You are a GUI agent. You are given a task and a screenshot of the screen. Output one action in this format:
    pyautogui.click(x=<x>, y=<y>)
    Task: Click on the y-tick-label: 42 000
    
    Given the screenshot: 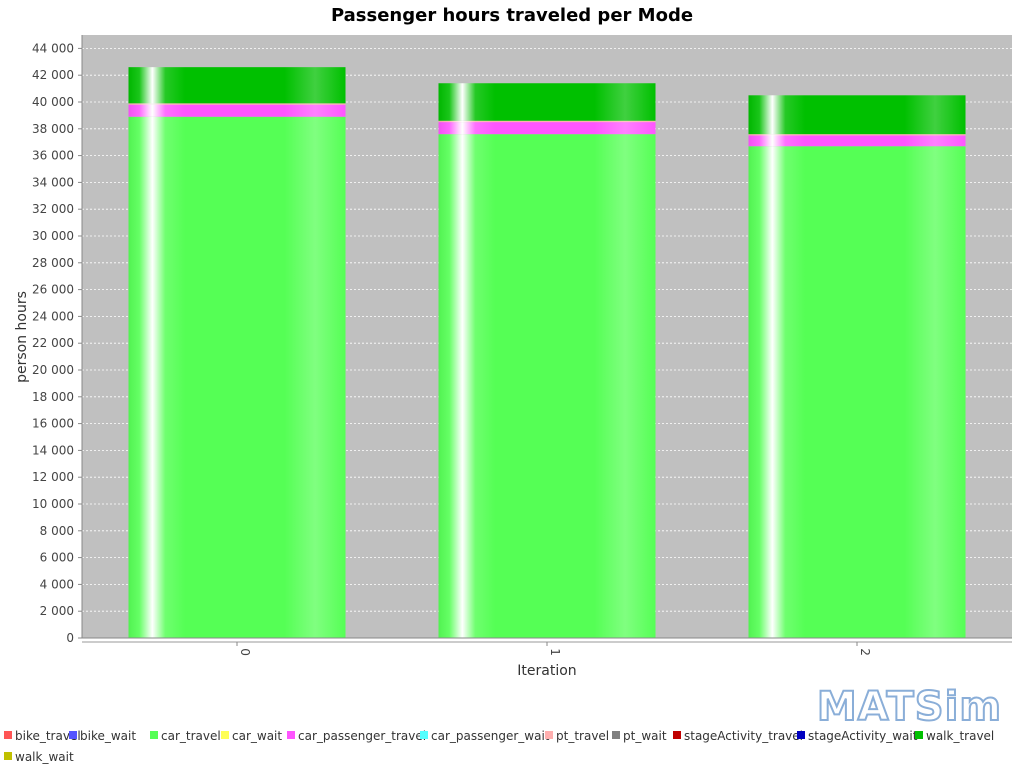 What is the action you would take?
    pyautogui.click(x=53, y=75)
    